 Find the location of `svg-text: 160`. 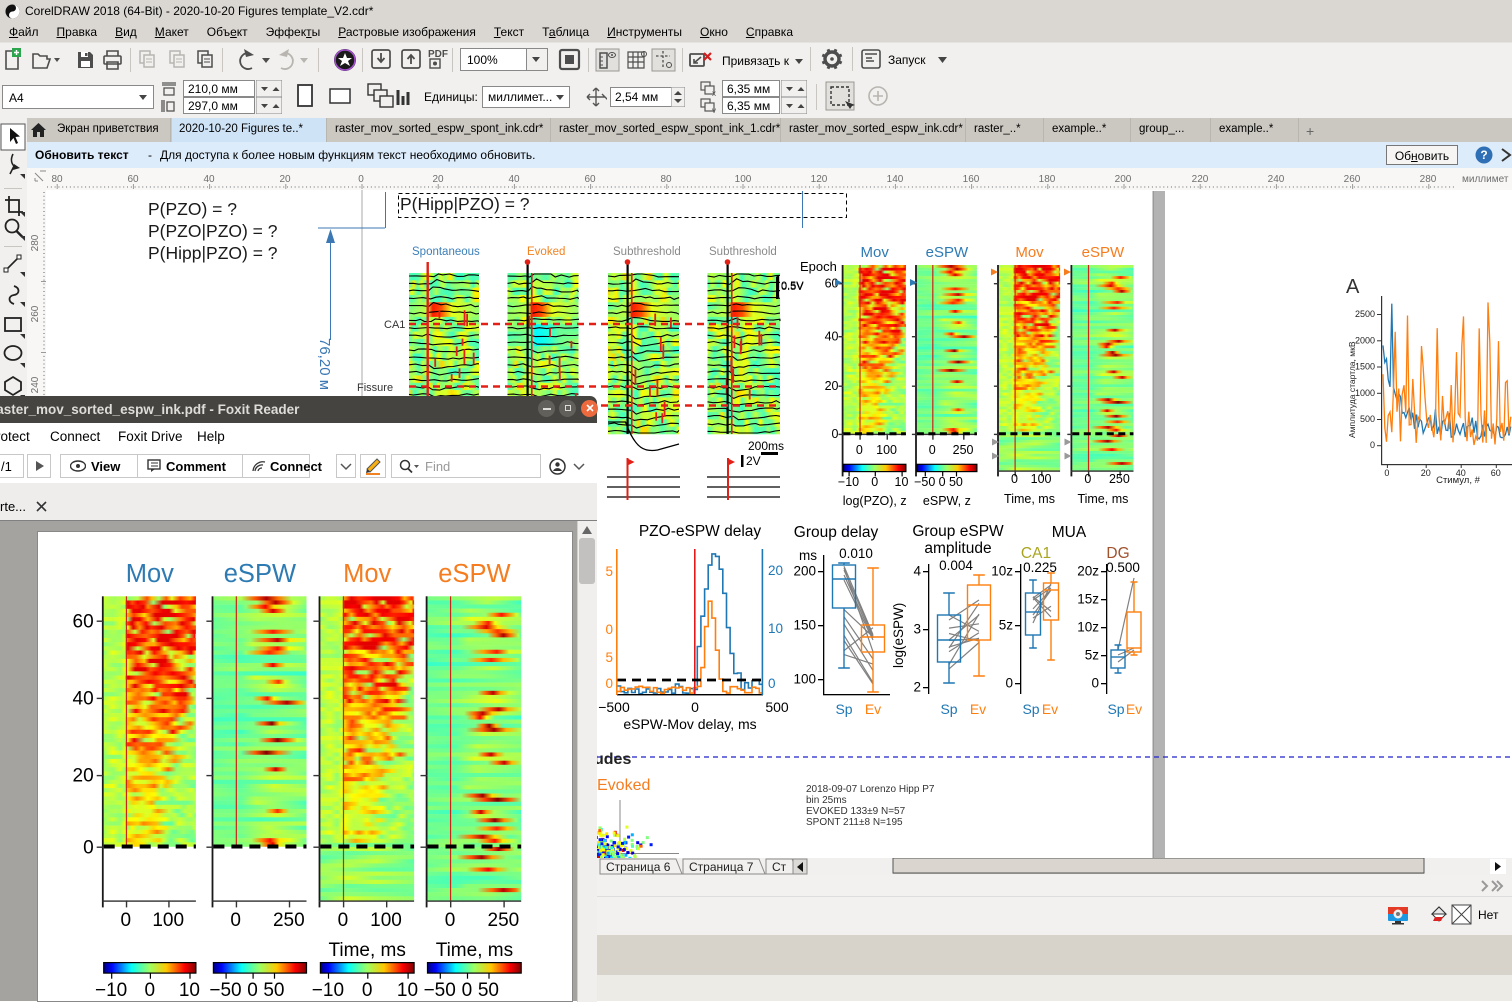

svg-text: 160 is located at coordinates (971, 179).